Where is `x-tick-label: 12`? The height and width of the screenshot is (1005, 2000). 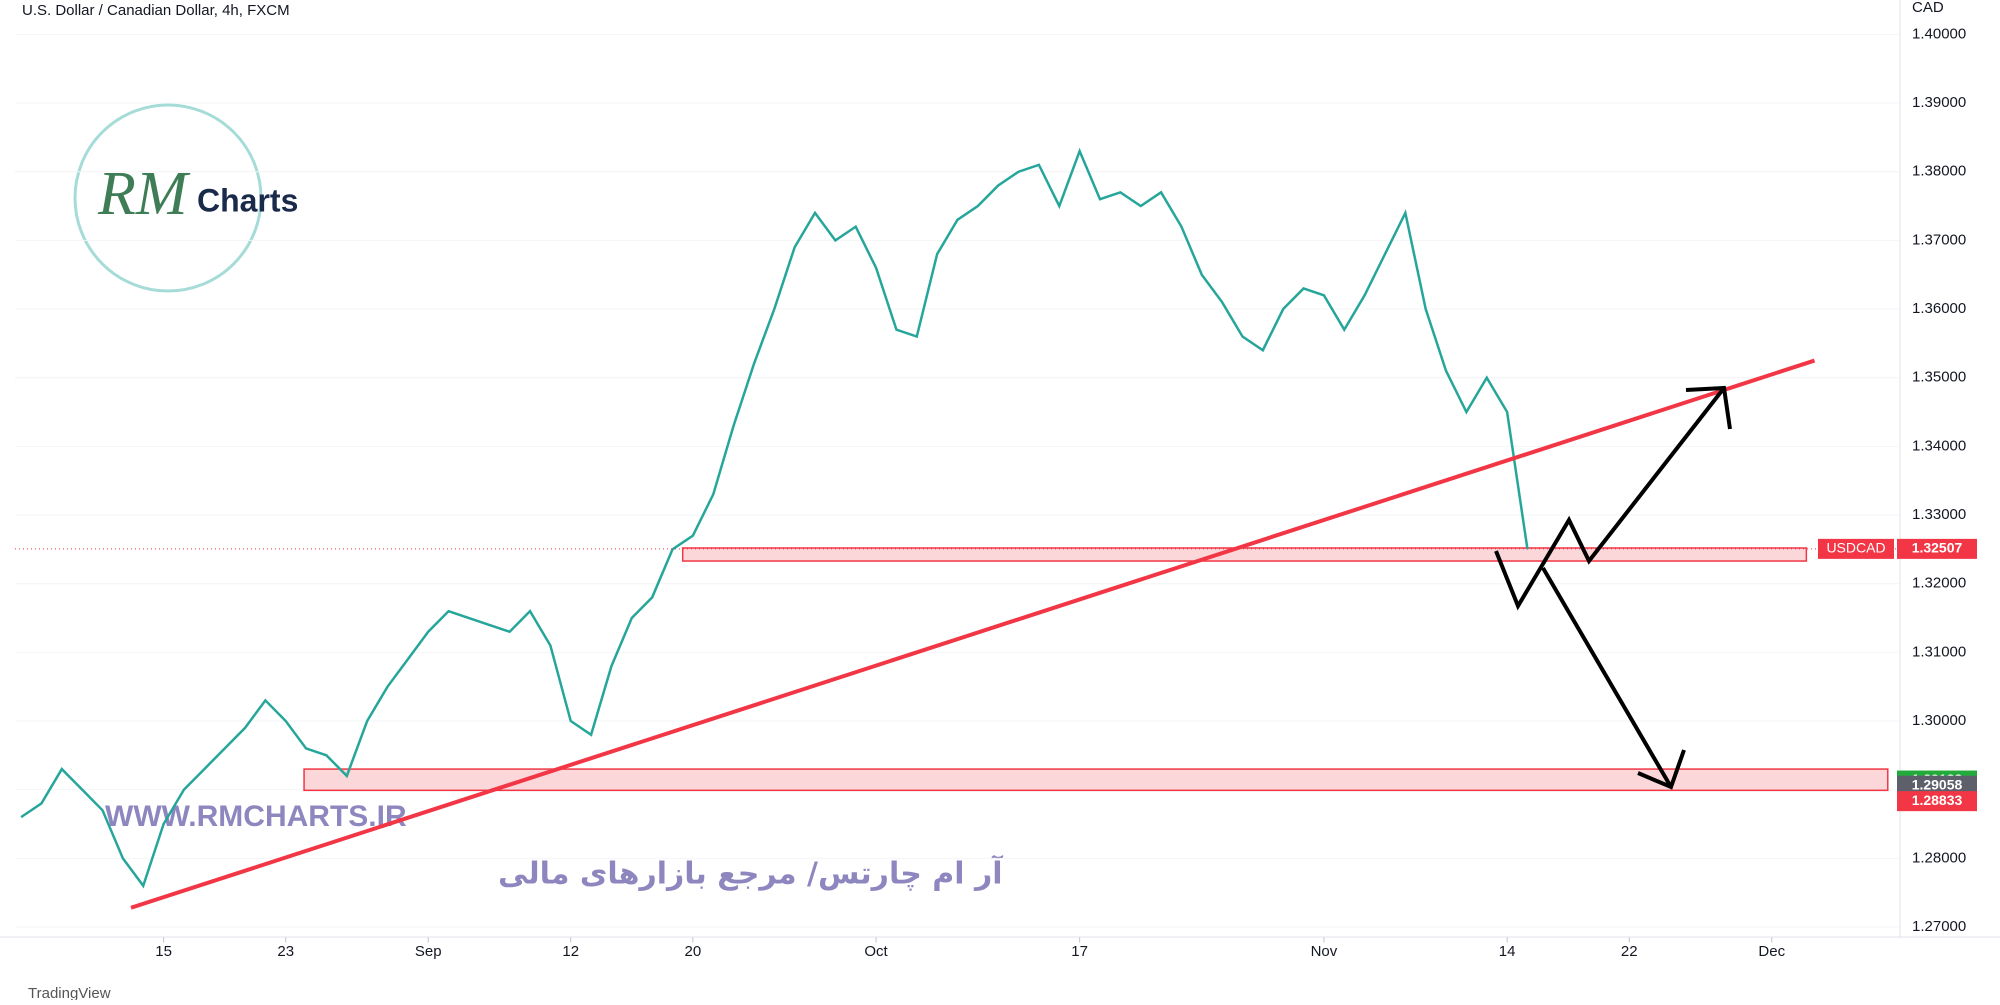 x-tick-label: 12 is located at coordinates (570, 951).